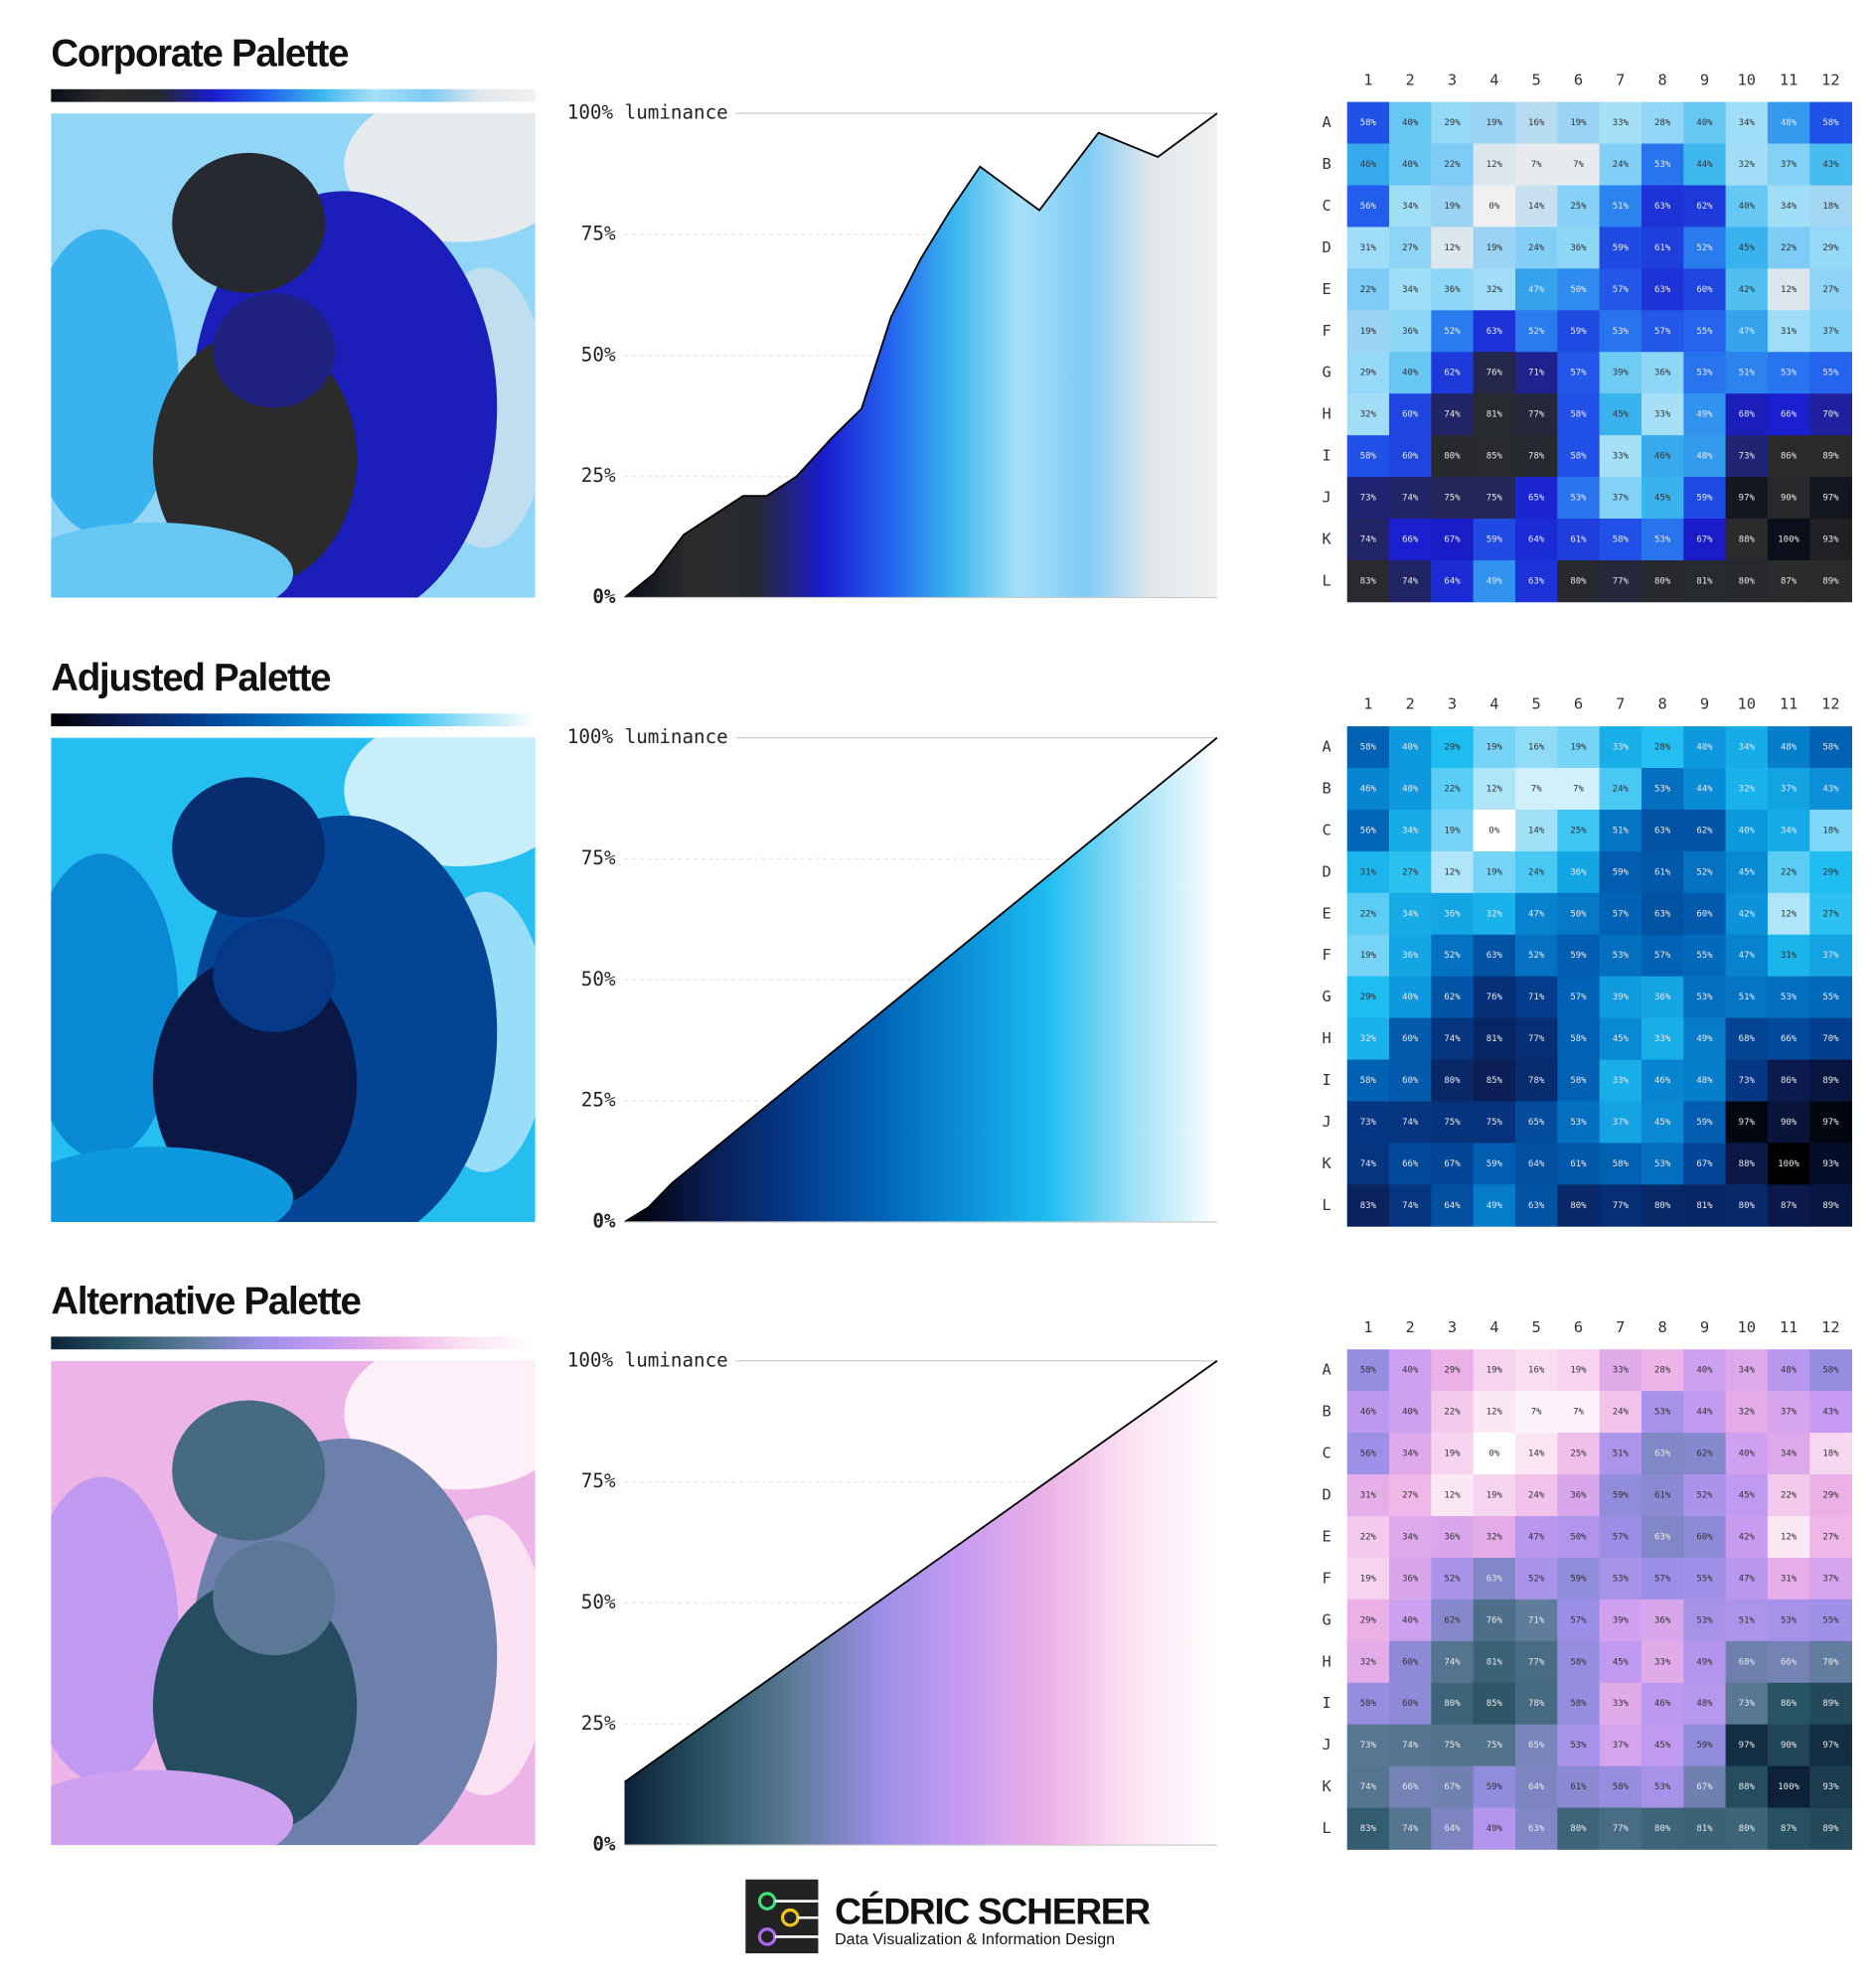 The width and height of the screenshot is (1876, 1987). What do you see at coordinates (1327, 373) in the screenshot?
I see `row-label: G` at bounding box center [1327, 373].